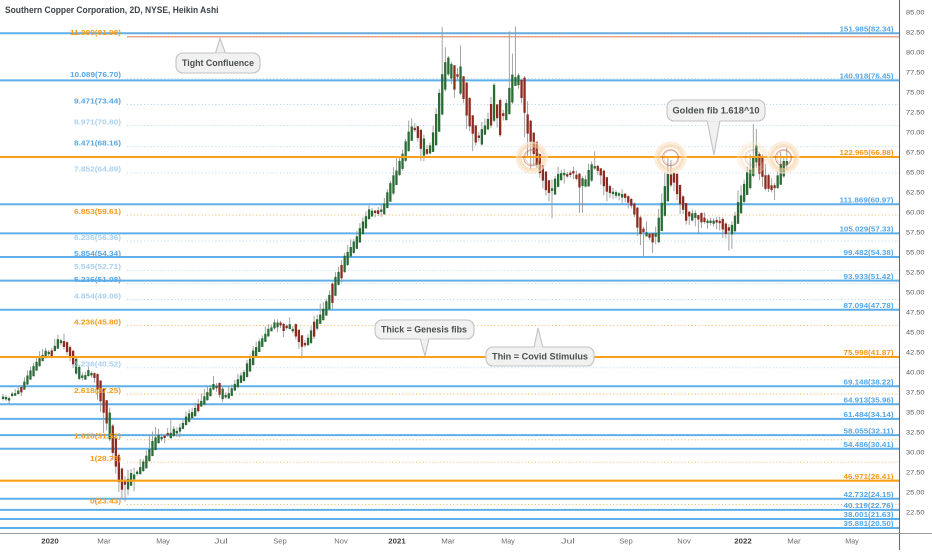 Image resolution: width=932 pixels, height=555 pixels. What do you see at coordinates (106, 458) in the screenshot?
I see `svg-text: 1(28.73)` at bounding box center [106, 458].